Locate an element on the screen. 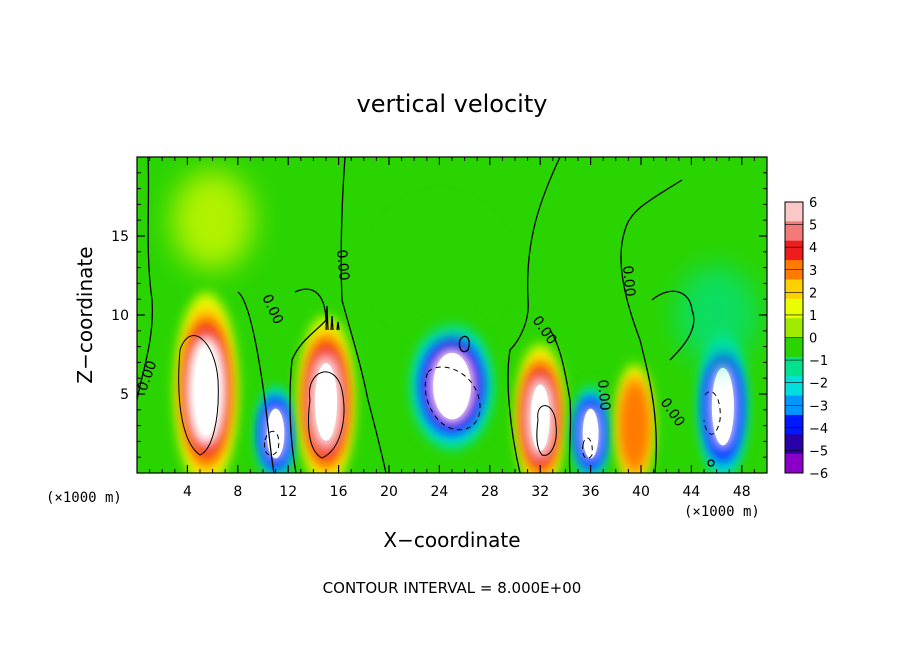 The image size is (904, 654). x-tick-label: 24 is located at coordinates (439, 492).